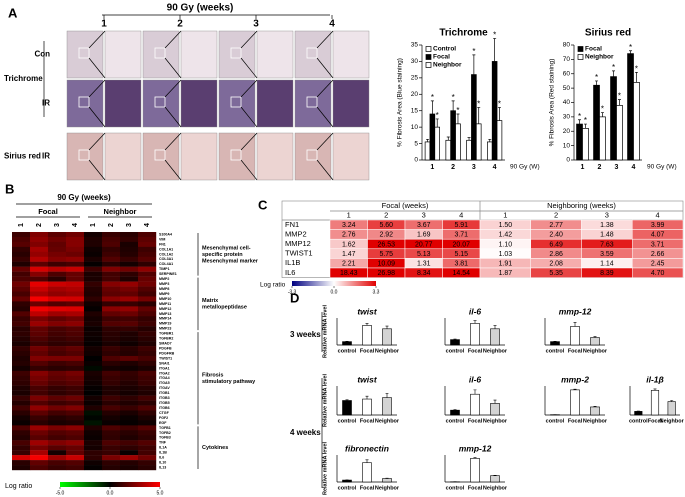 The image size is (685, 497). Describe the element at coordinates (658, 244) in the screenshot. I see `cell-value: 3.71` at that location.